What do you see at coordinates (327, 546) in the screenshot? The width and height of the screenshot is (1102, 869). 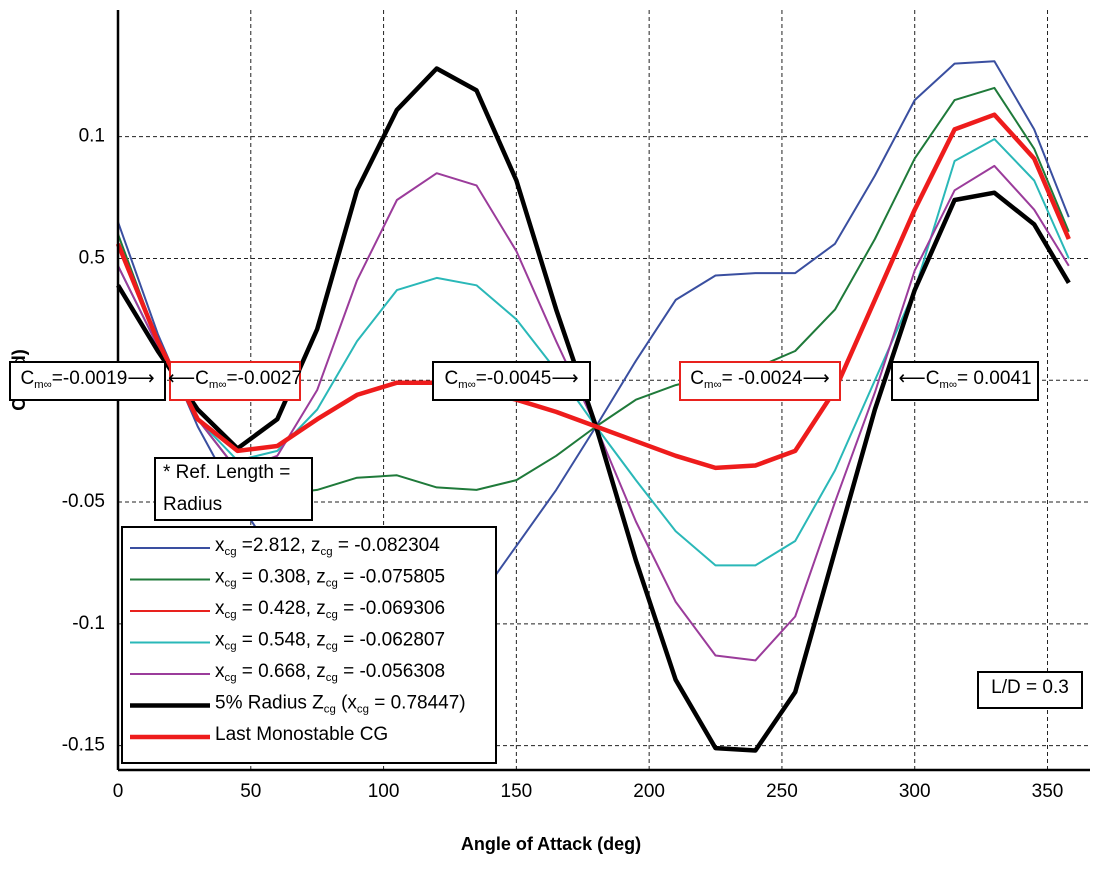 I see `legend-label: xcg =2.812, zcg = -0.082304` at bounding box center [327, 546].